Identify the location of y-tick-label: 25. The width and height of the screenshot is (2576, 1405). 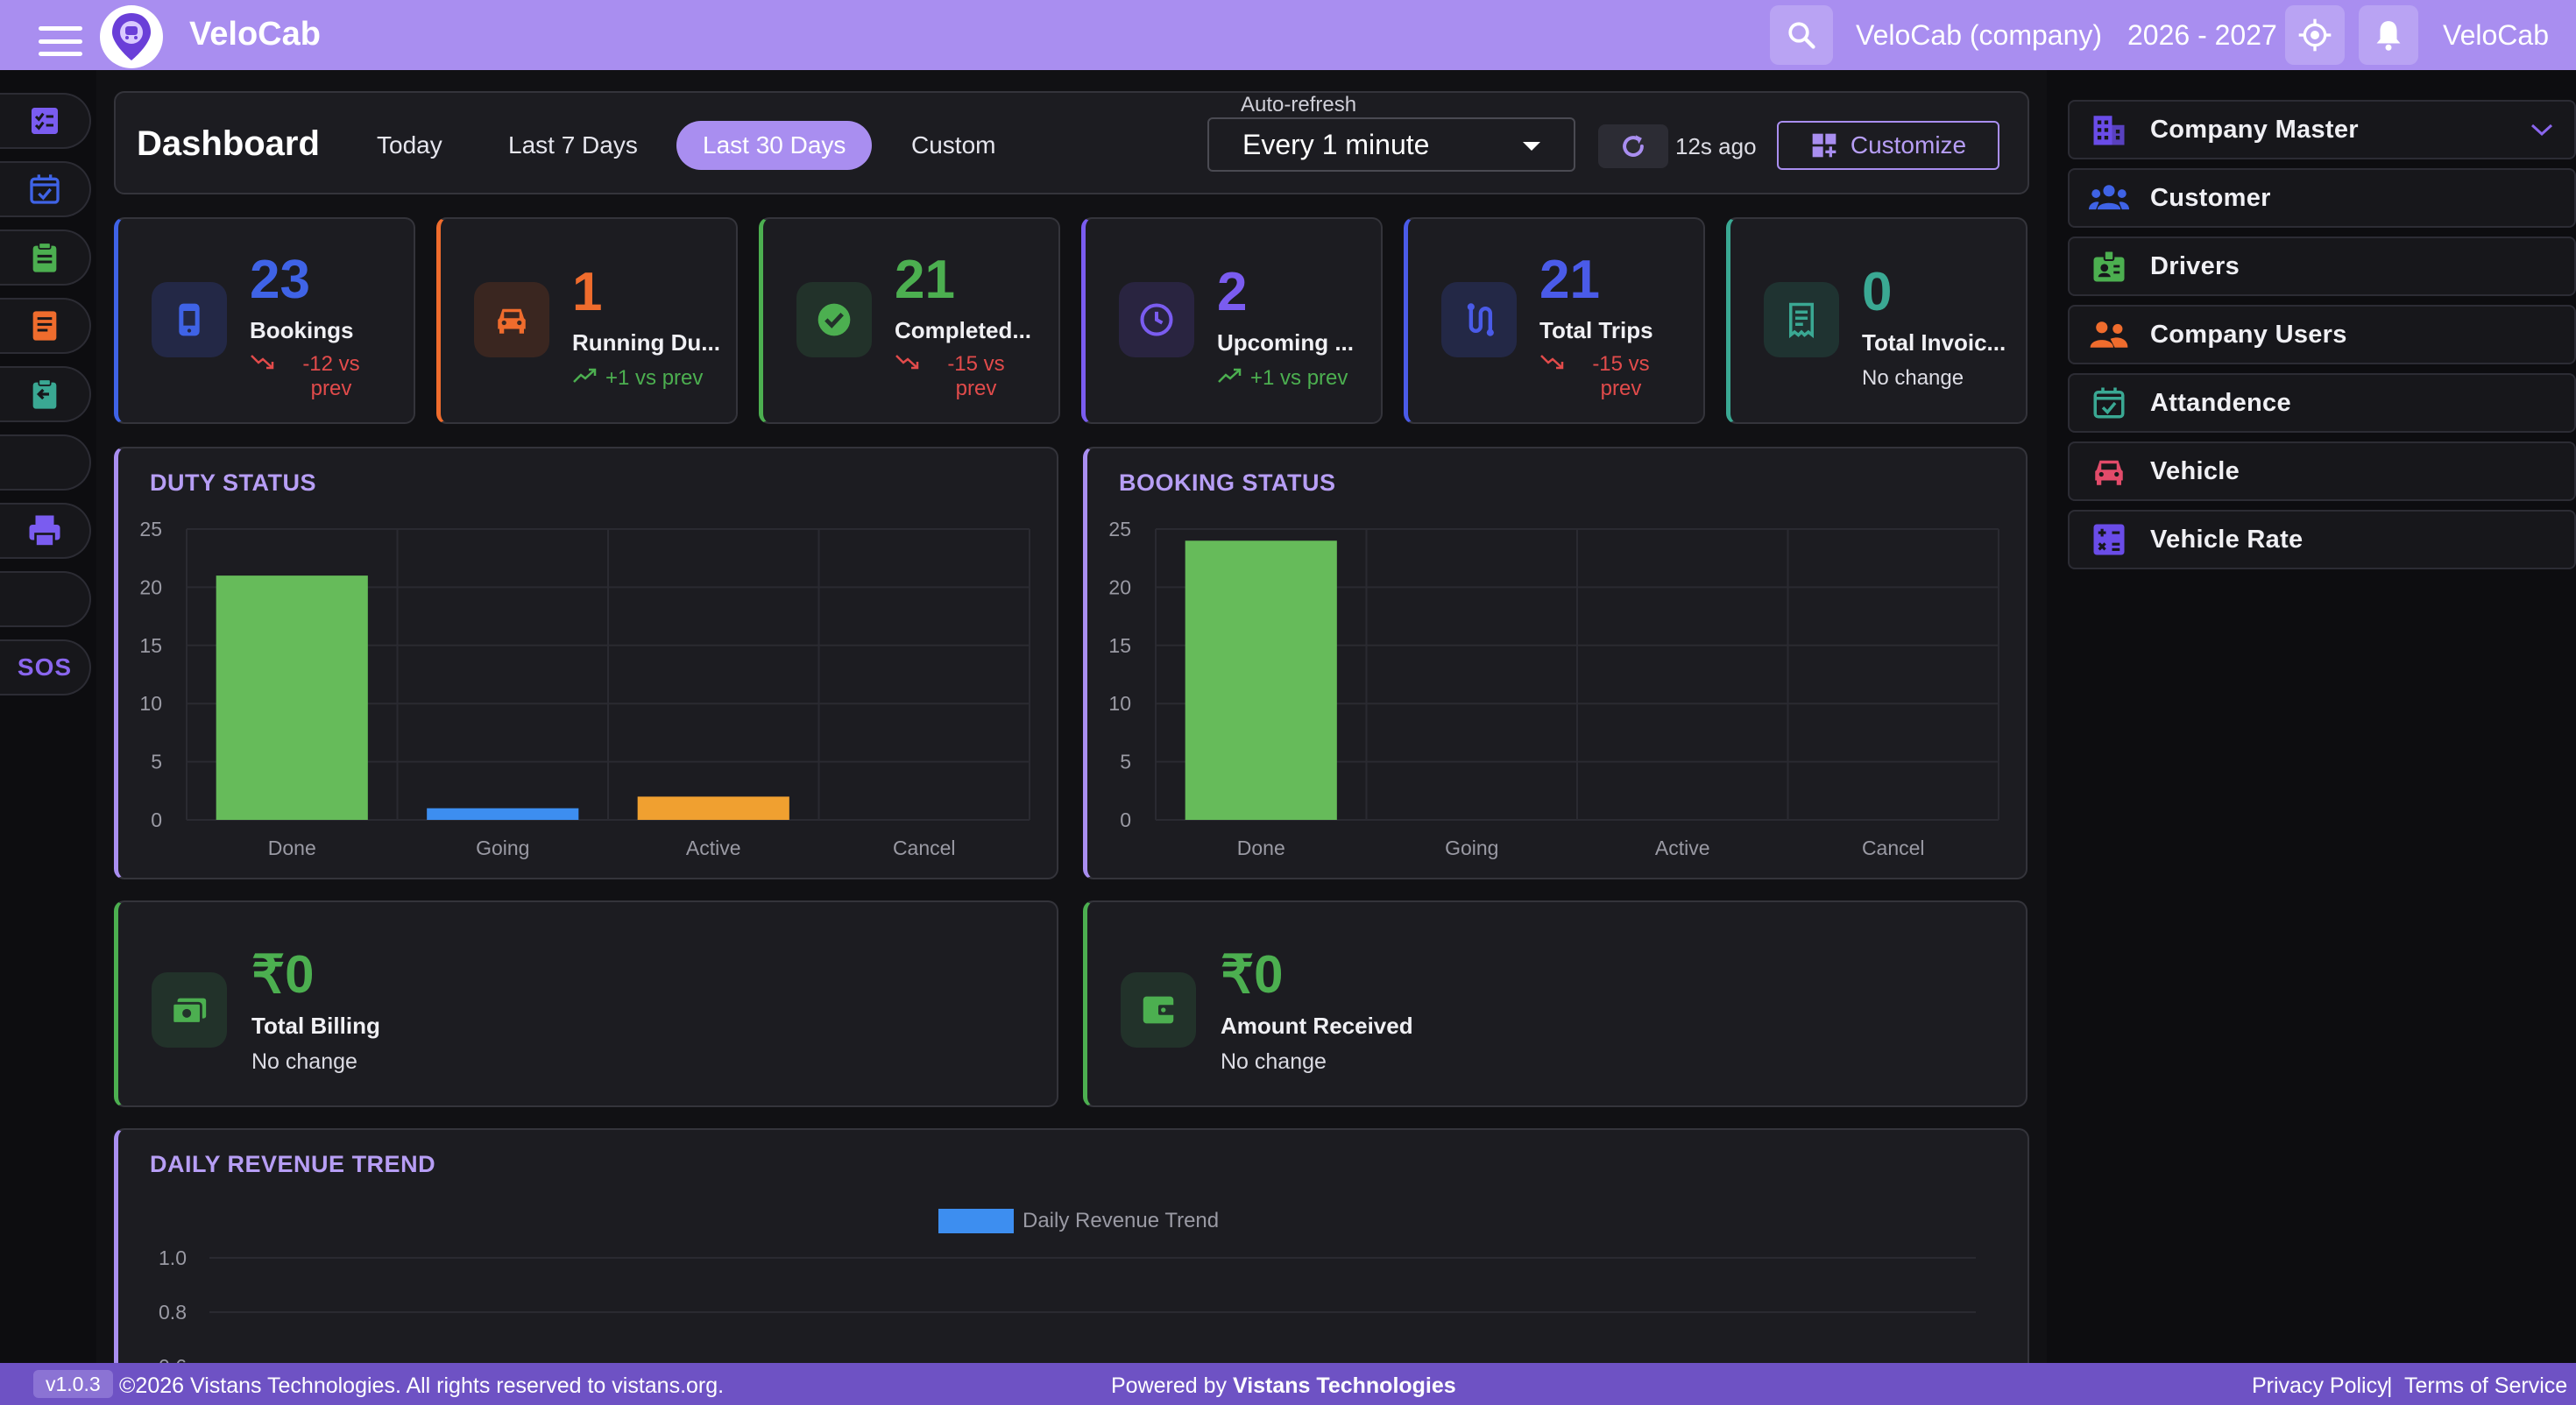
(1119, 529).